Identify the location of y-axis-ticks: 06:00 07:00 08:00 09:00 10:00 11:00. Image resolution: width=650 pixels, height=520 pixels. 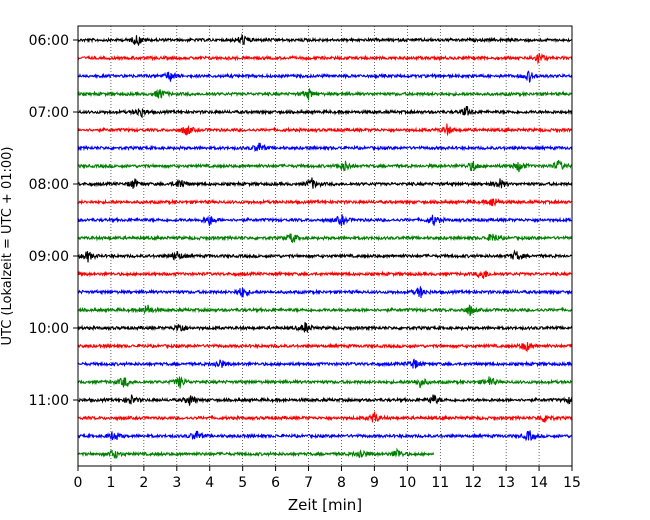
(53, 221).